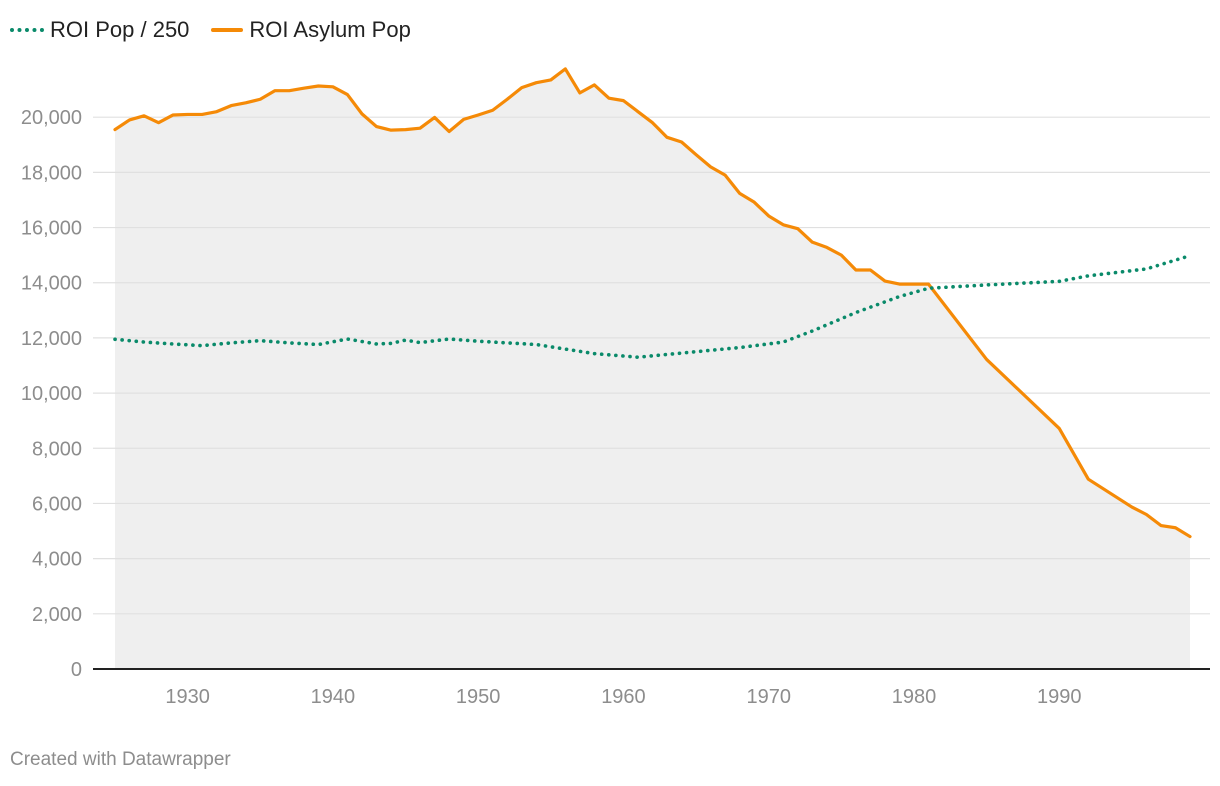  I want to click on x-tick-label-2: 1950, so click(478, 697).